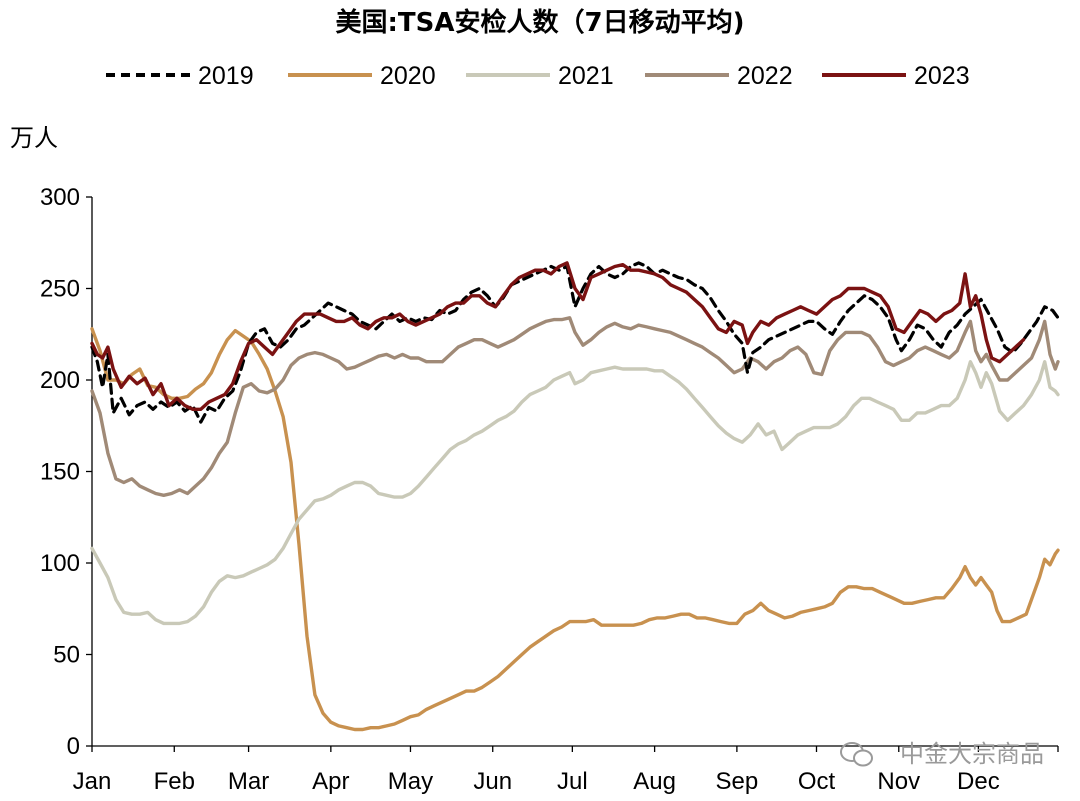 This screenshot has height=801, width=1080. What do you see at coordinates (538, 76) in the screenshot?
I see `chart-legend: 2019 2020 2021 2022 2023` at bounding box center [538, 76].